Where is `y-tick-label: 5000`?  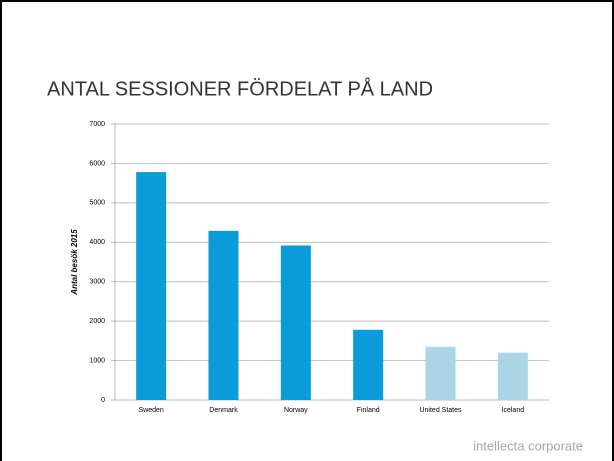 y-tick-label: 5000 is located at coordinates (97, 203).